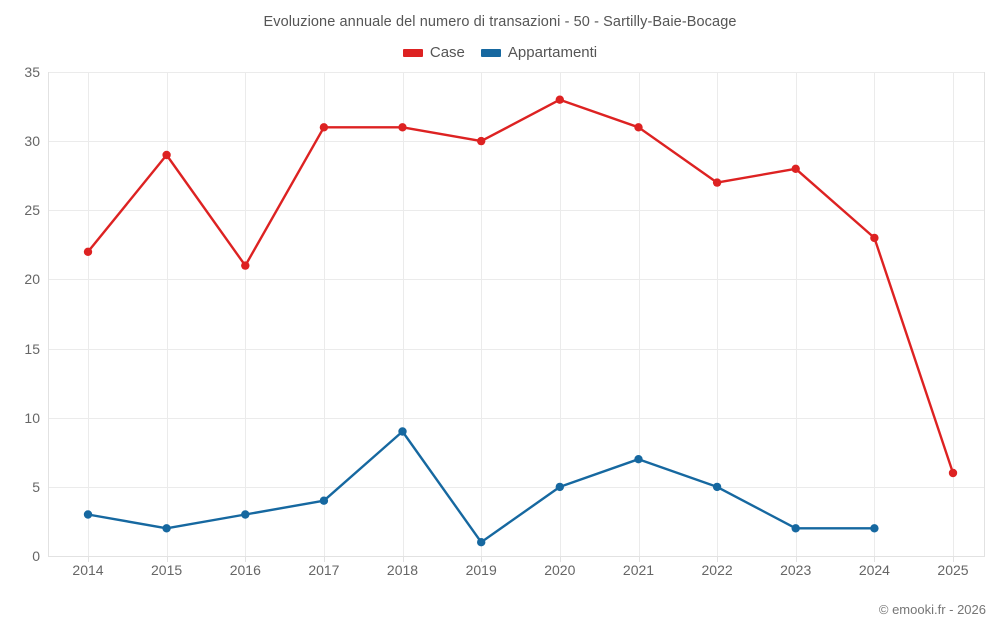  What do you see at coordinates (796, 570) in the screenshot?
I see `x-axis-tick-label: 2023` at bounding box center [796, 570].